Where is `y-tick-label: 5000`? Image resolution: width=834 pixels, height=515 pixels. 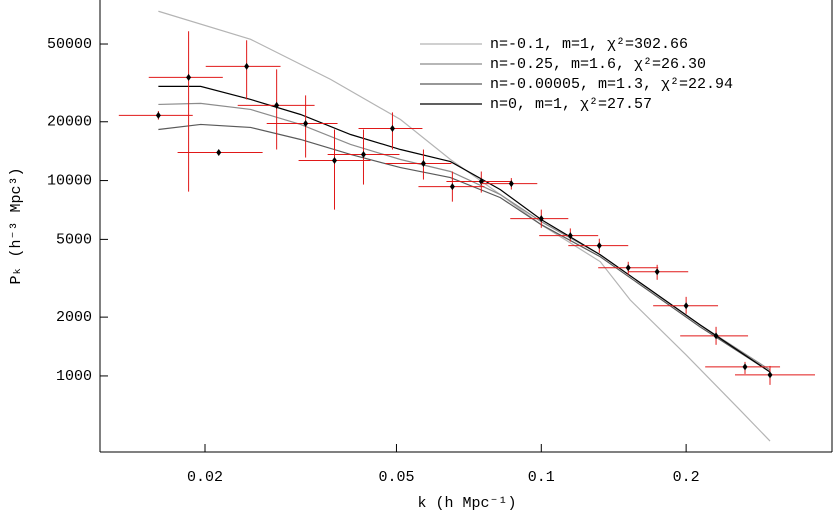 y-tick-label: 5000 is located at coordinates (74, 239).